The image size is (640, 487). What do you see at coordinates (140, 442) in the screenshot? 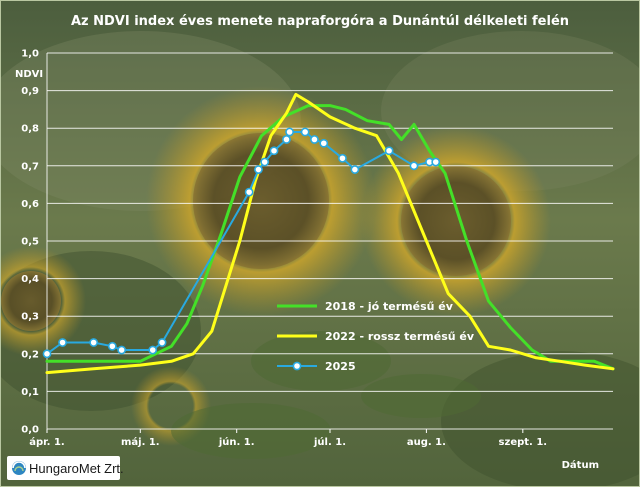
I see `x-tick-label: máj. 1.` at bounding box center [140, 442].